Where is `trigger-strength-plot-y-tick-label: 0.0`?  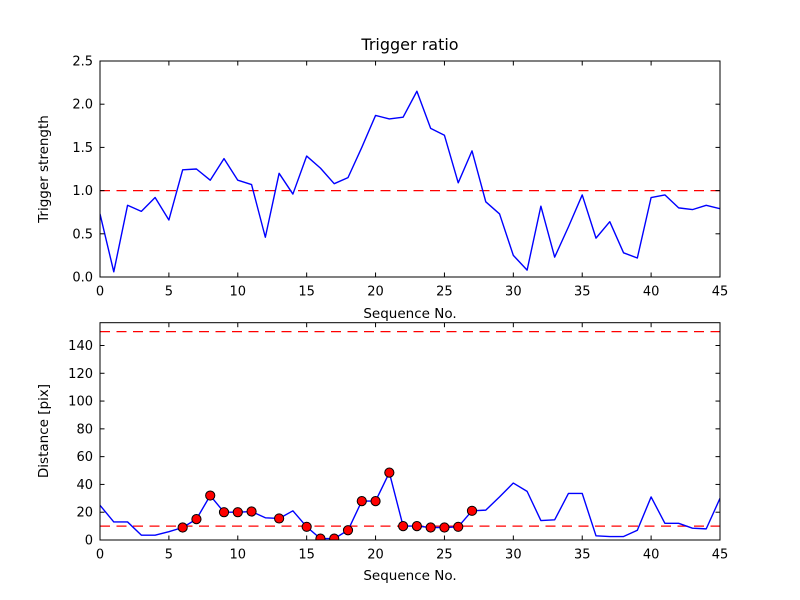
trigger-strength-plot-y-tick-label: 0.0 is located at coordinates (82, 278).